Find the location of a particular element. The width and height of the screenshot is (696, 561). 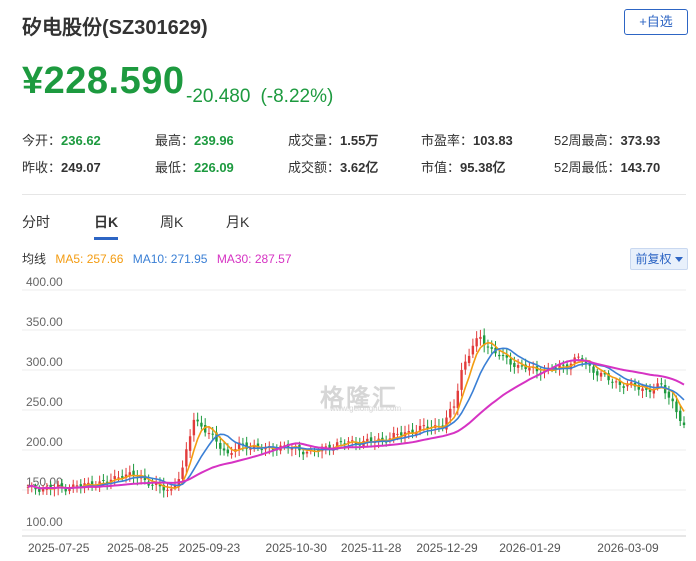

stat-label: 今开： is located at coordinates (42, 140).